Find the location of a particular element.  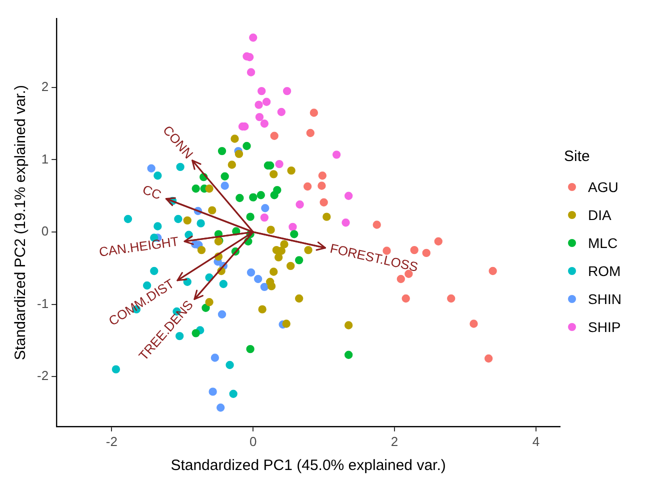

x-axis-title: Standardized PC1 (45.0% explained var.) is located at coordinates (308, 465).